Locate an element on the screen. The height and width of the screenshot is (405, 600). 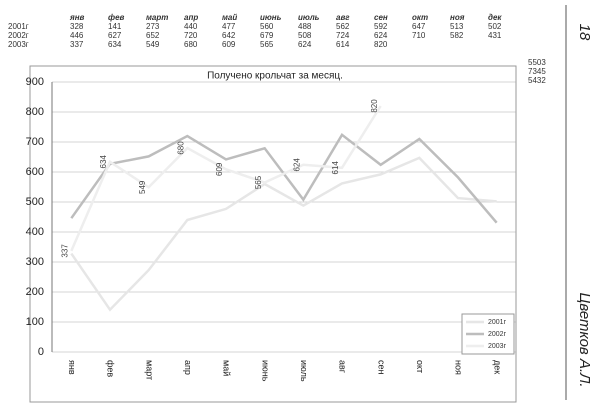
cell: 642 is located at coordinates (229, 35).